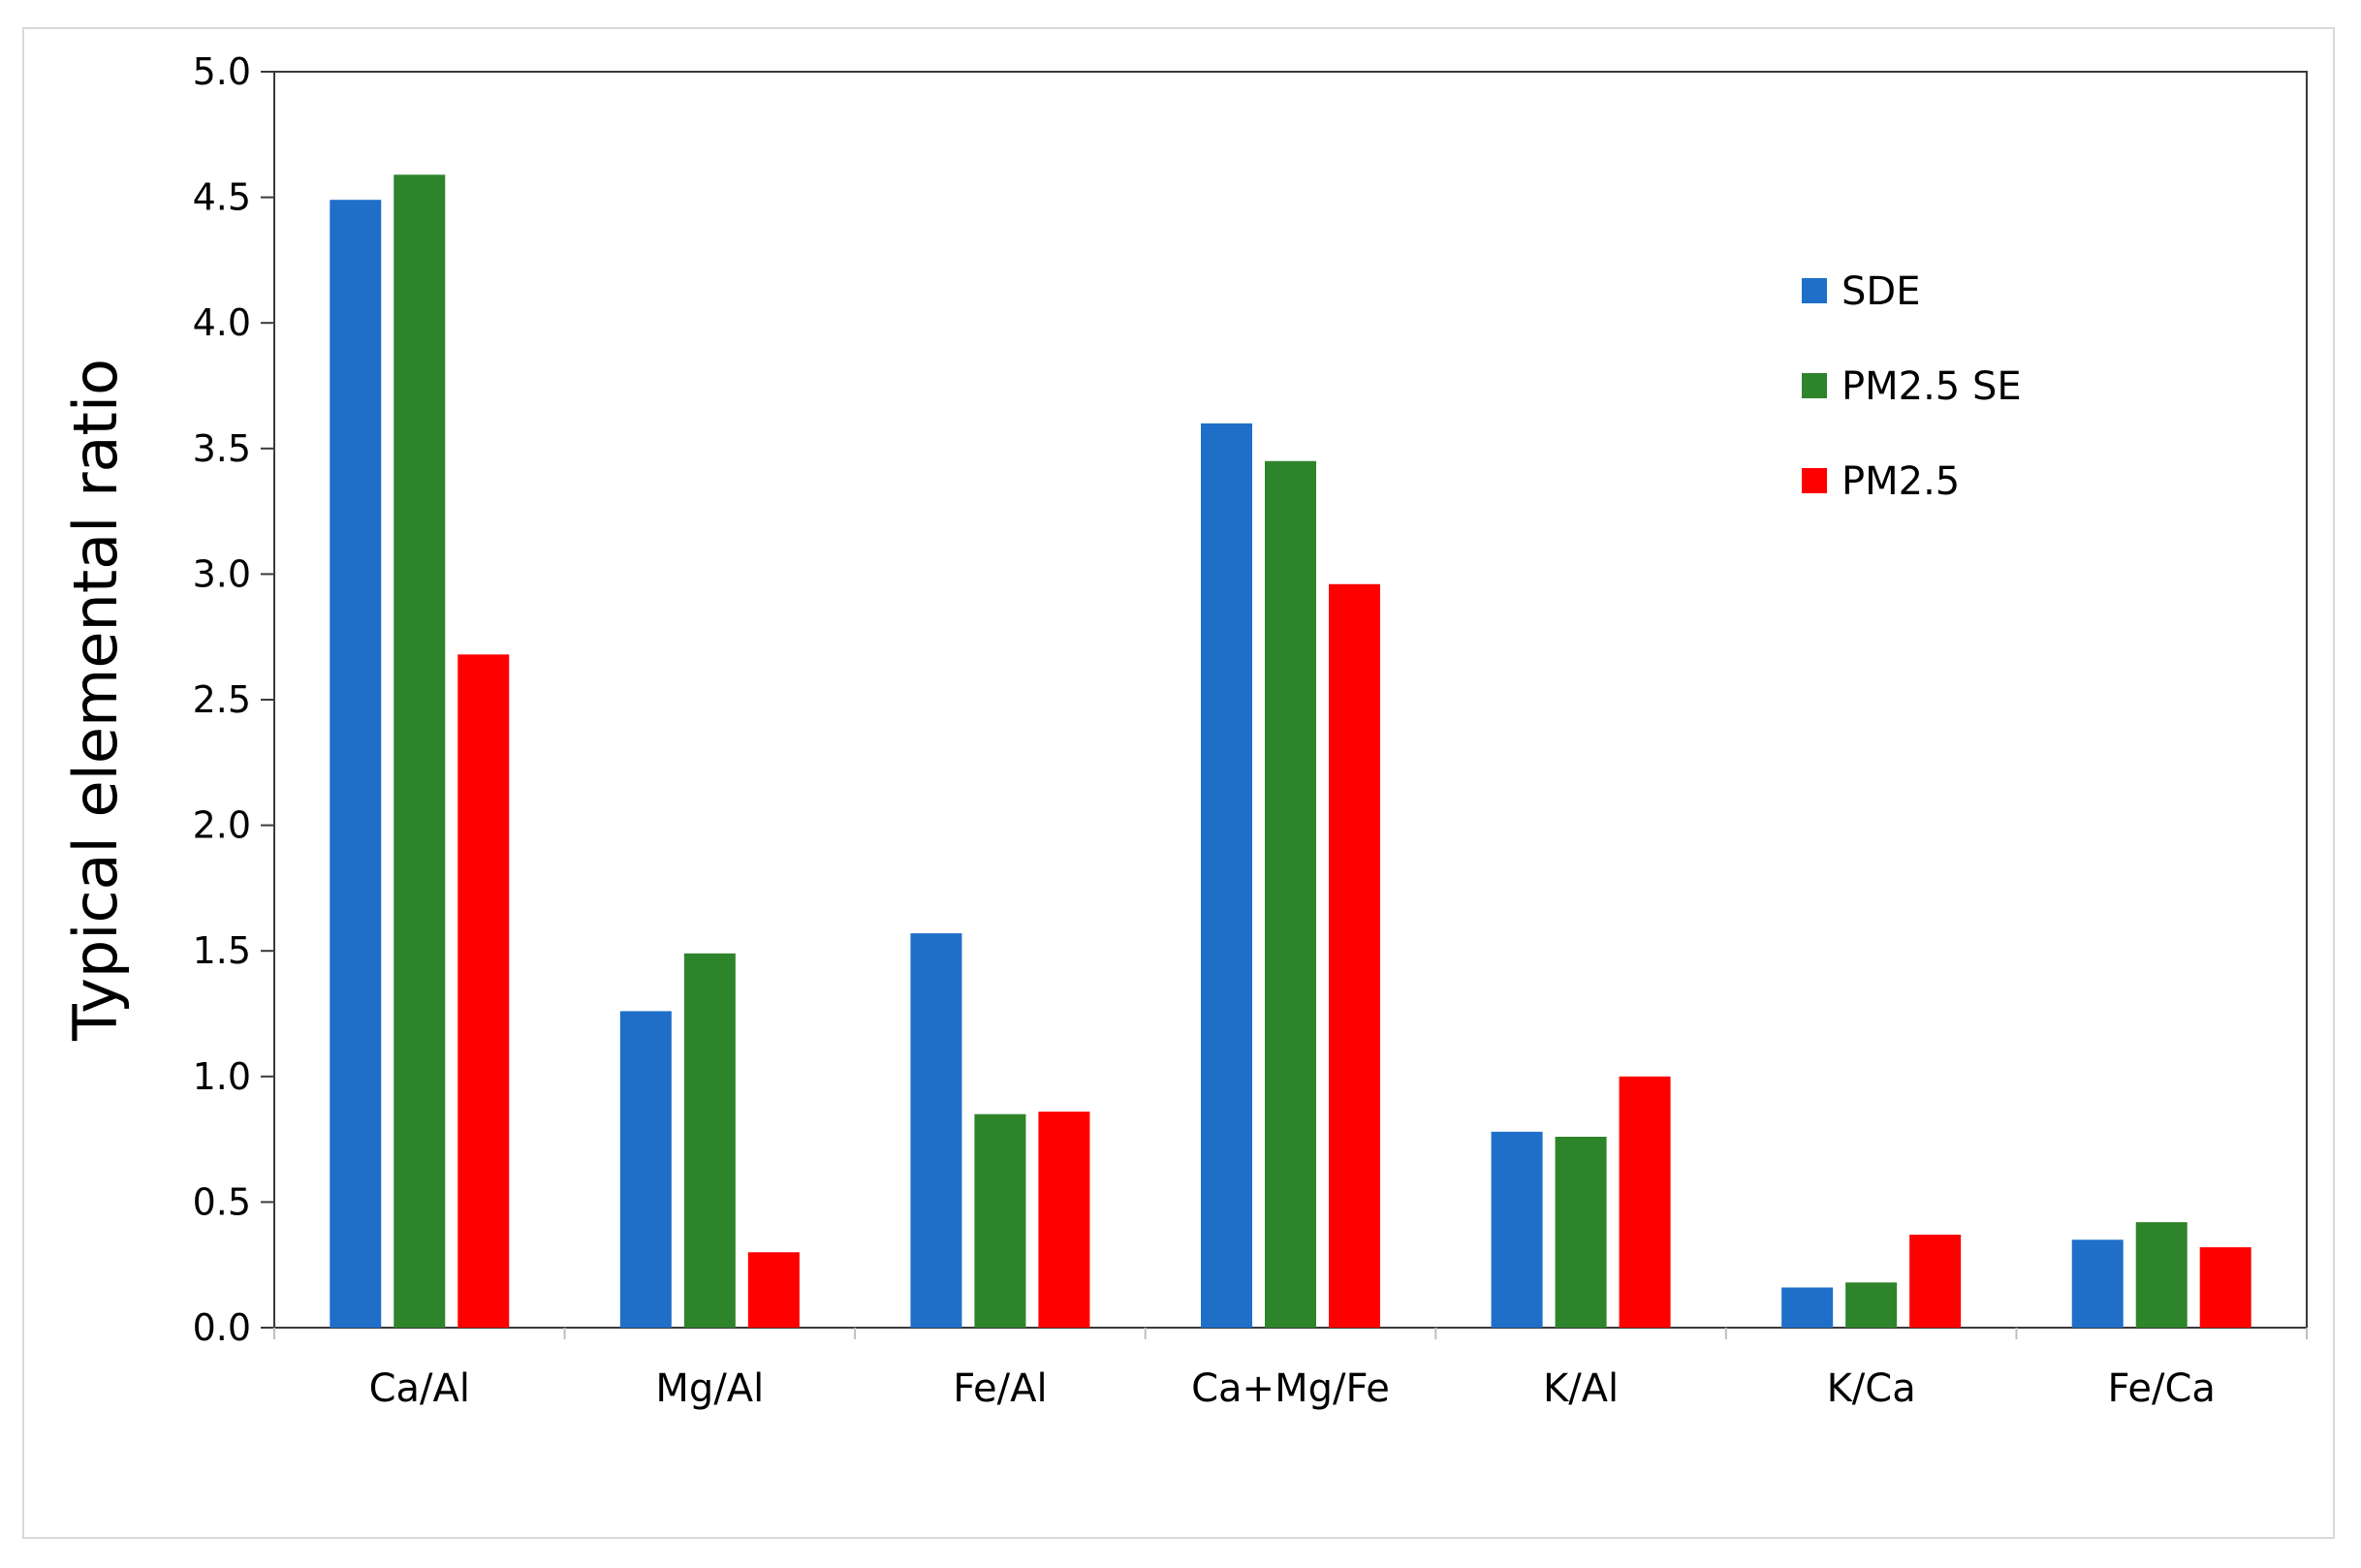  Describe the element at coordinates (1290, 1389) in the screenshot. I see `x-category-label: Ca+Mg/Fe` at that location.